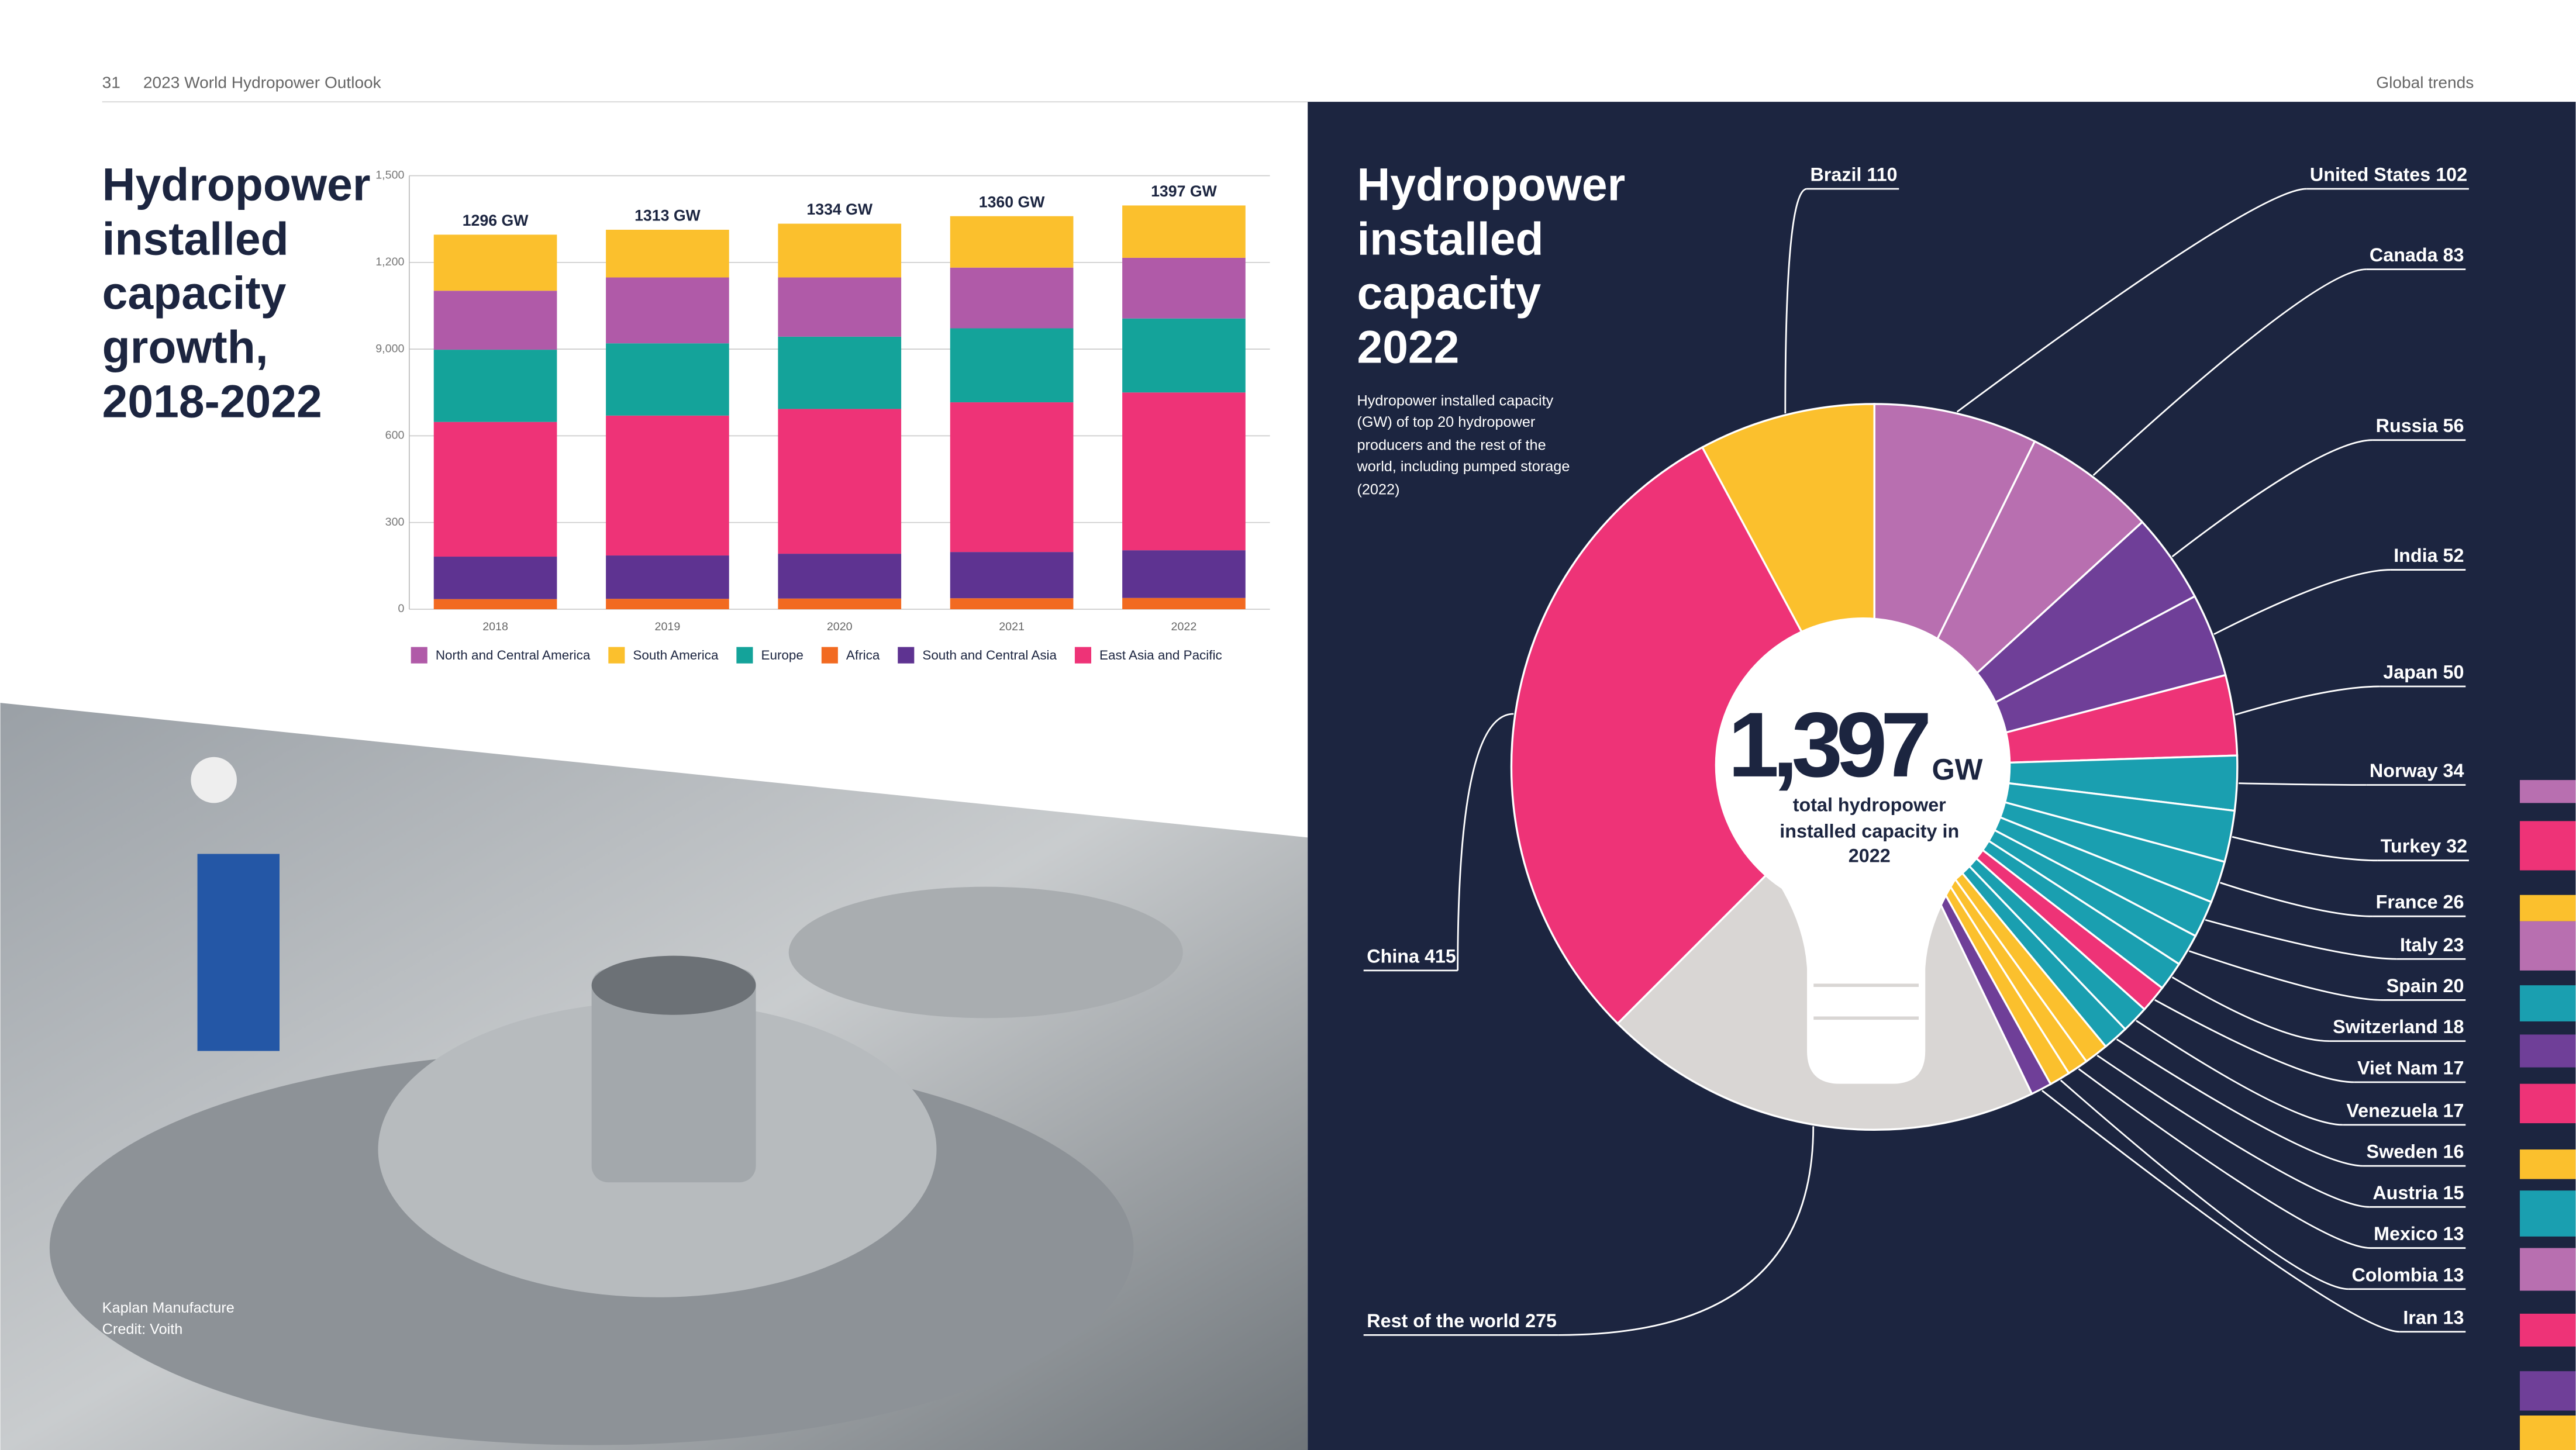  What do you see at coordinates (263, 83) in the screenshot?
I see `publication: 2023 World Hydropower Outlook` at bounding box center [263, 83].